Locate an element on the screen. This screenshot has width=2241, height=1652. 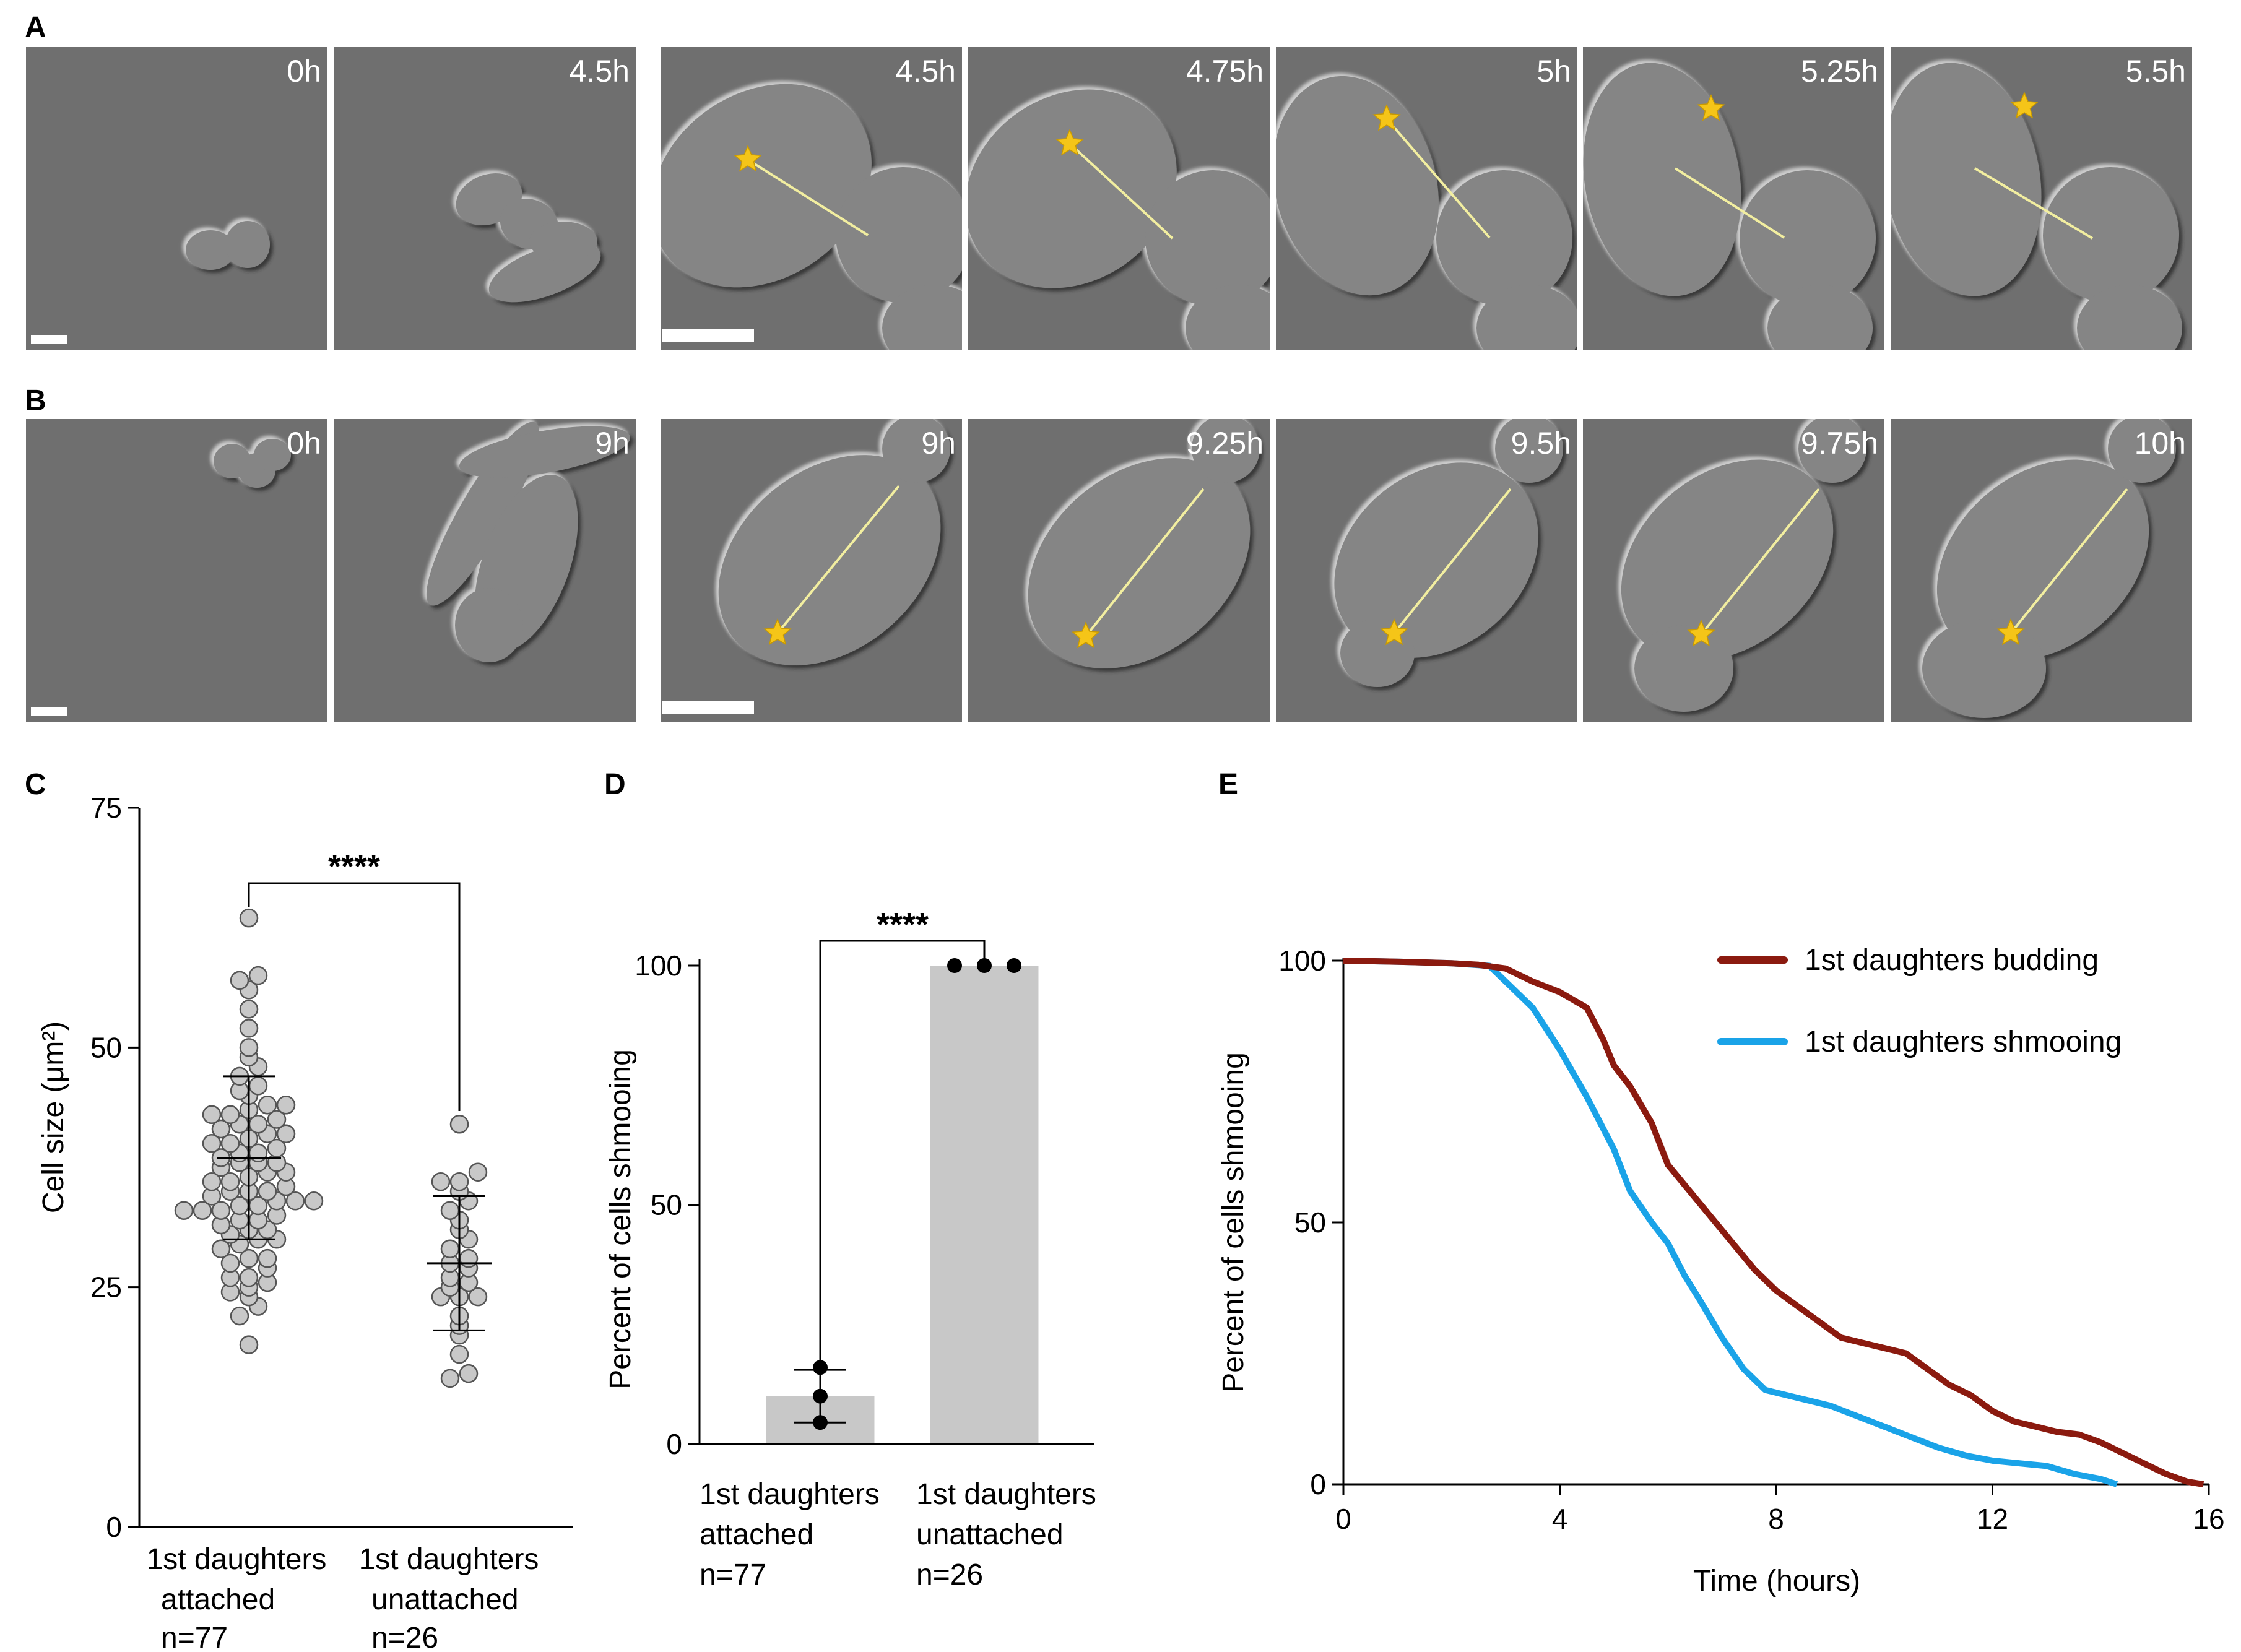
panel-label-e: E is located at coordinates (1228, 785).